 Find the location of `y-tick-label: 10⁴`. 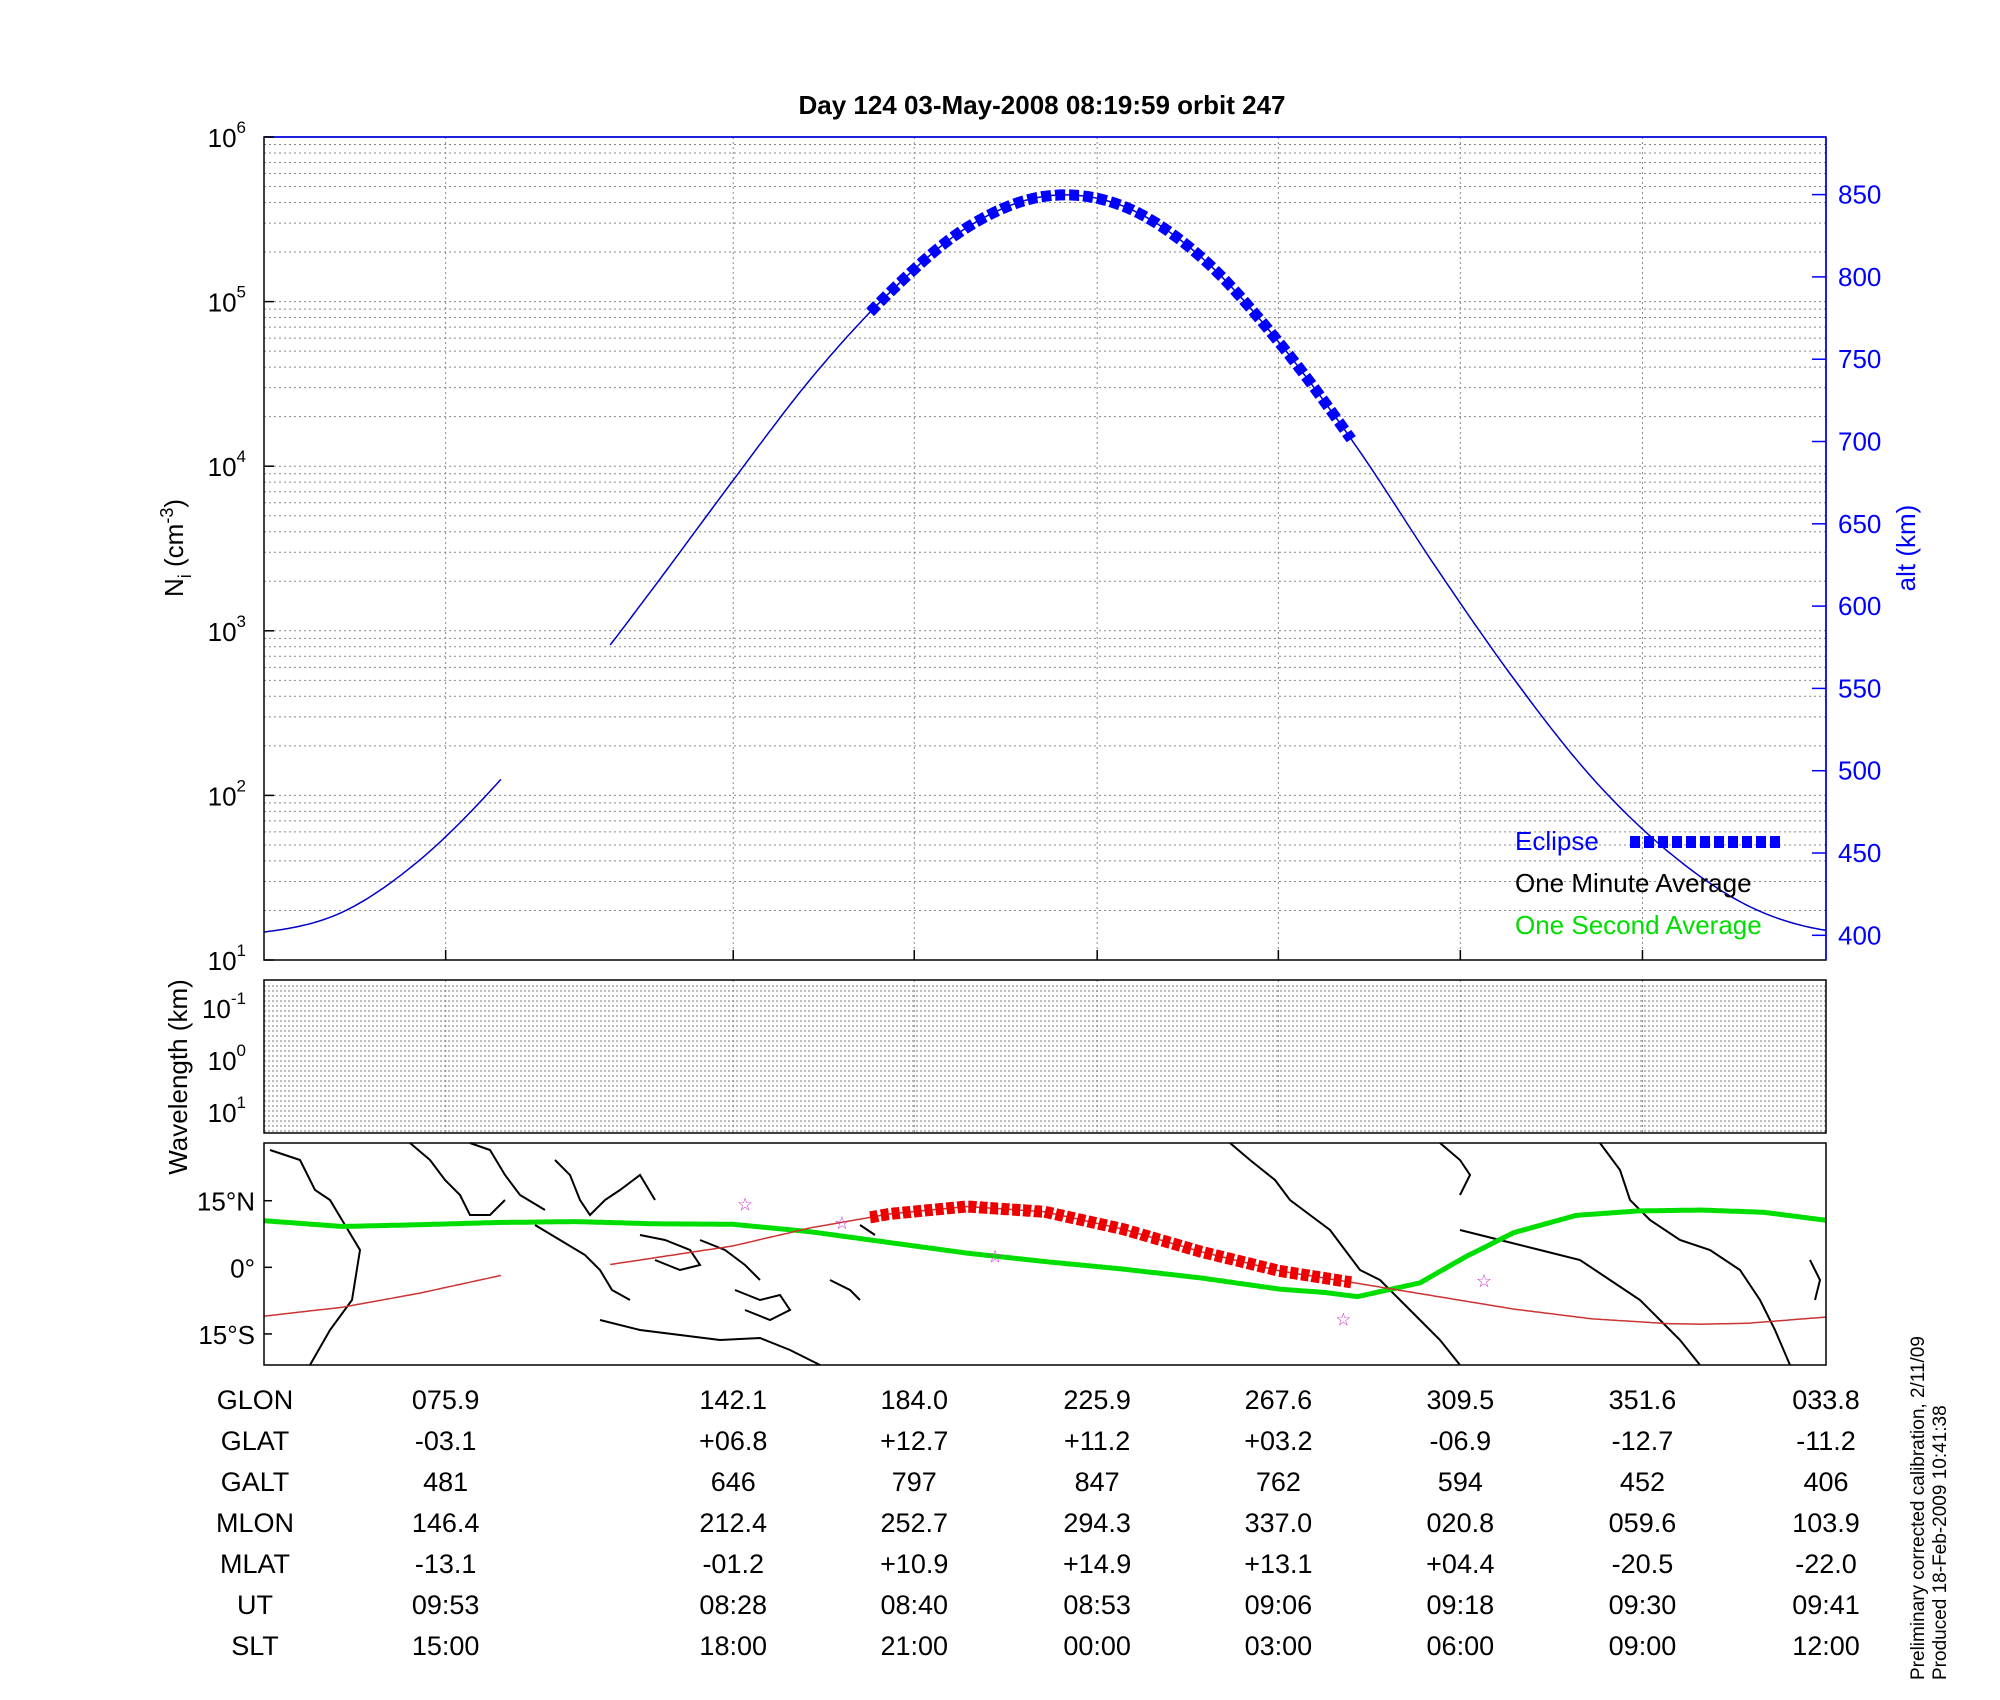

y-tick-label: 10⁴ is located at coordinates (227, 464).